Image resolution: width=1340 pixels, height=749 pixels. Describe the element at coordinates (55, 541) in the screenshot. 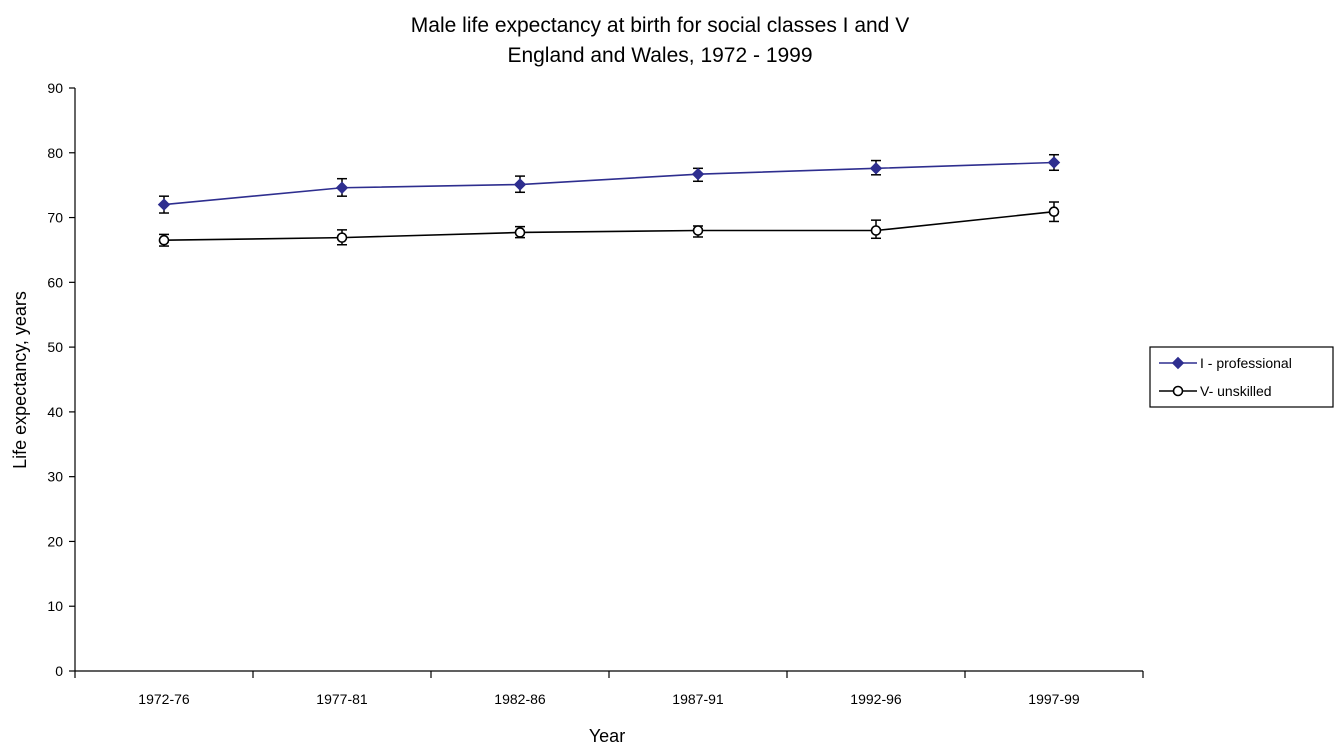

I see `y-tick-label: 20` at that location.